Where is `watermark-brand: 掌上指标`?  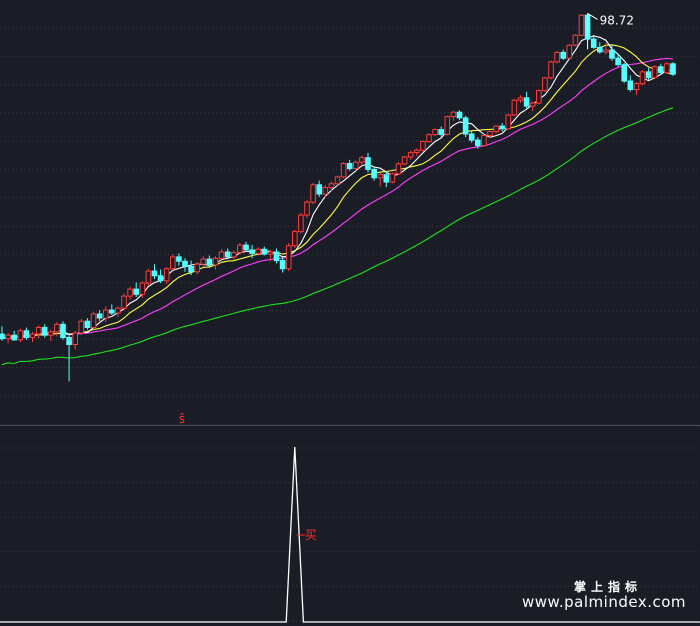
watermark-brand: 掌上指标 is located at coordinates (607, 587).